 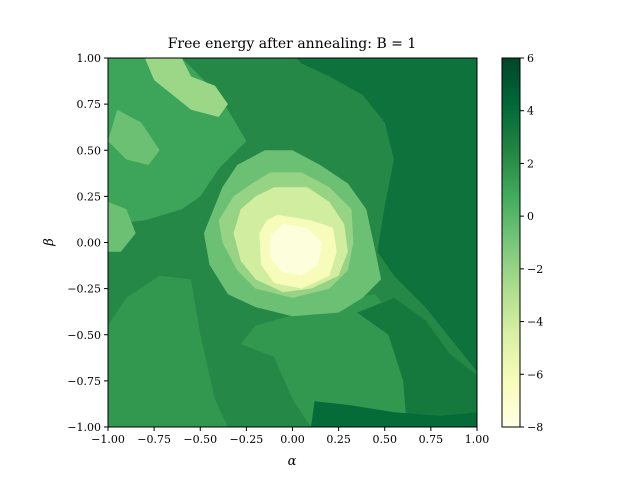 What do you see at coordinates (394, 414) in the screenshot?
I see `region-bottom-dark` at bounding box center [394, 414].